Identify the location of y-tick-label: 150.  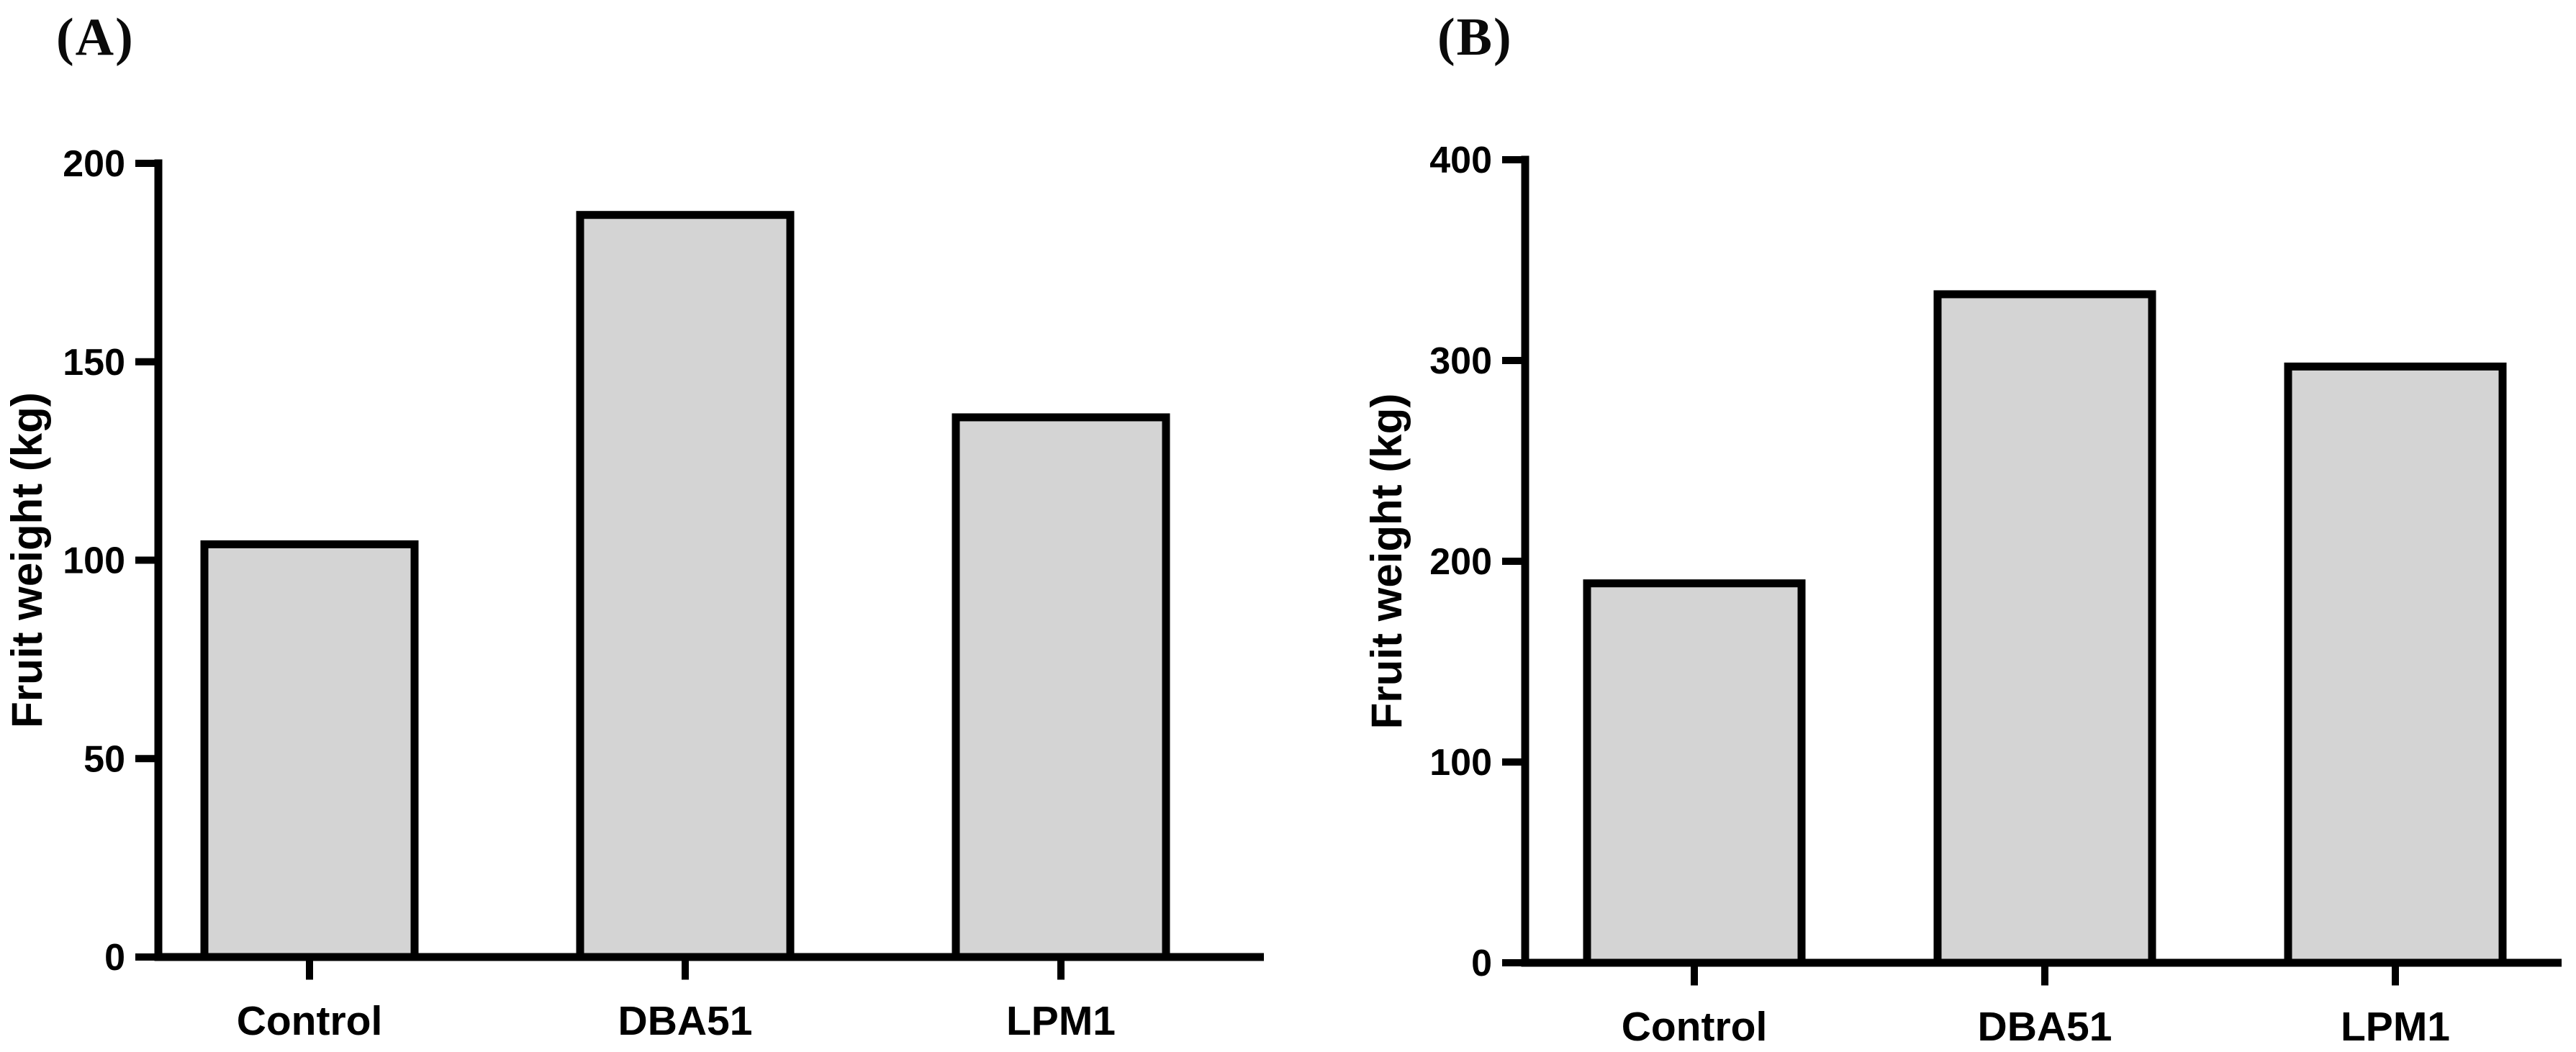
(94, 363).